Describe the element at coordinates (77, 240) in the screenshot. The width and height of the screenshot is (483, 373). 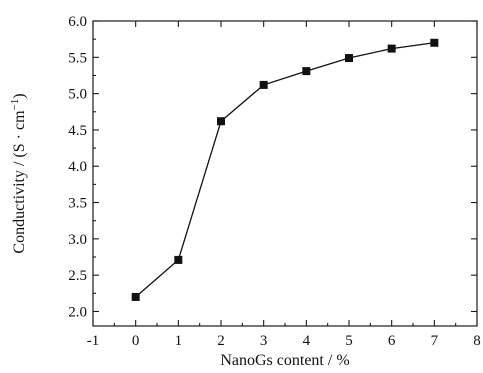
I see `y-tick-label: 3.0` at that location.